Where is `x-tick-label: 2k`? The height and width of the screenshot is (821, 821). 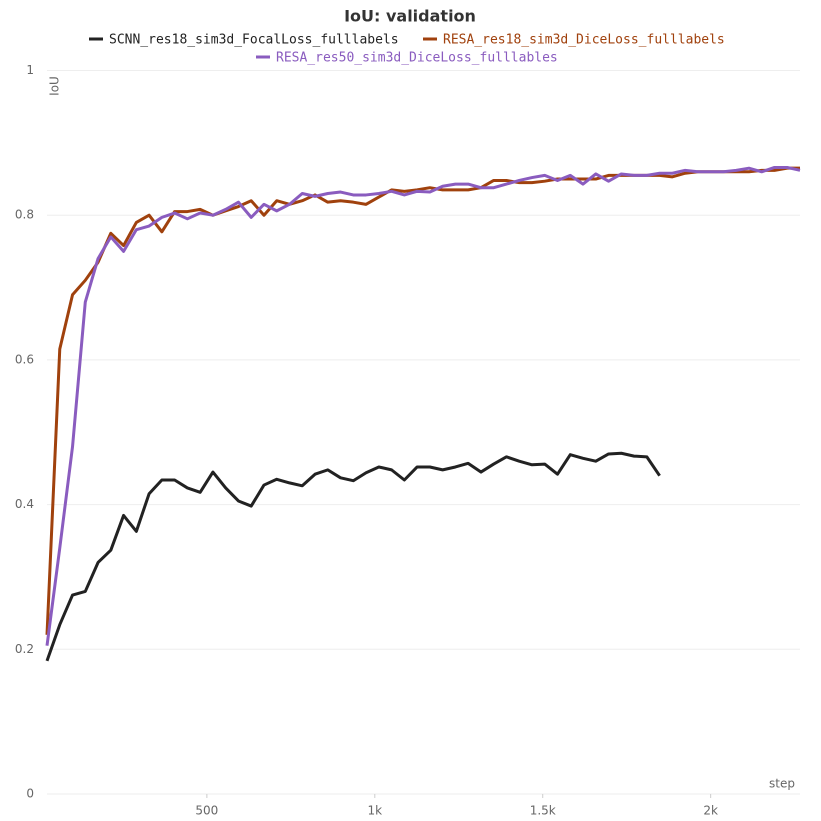 x-tick-label: 2k is located at coordinates (710, 811).